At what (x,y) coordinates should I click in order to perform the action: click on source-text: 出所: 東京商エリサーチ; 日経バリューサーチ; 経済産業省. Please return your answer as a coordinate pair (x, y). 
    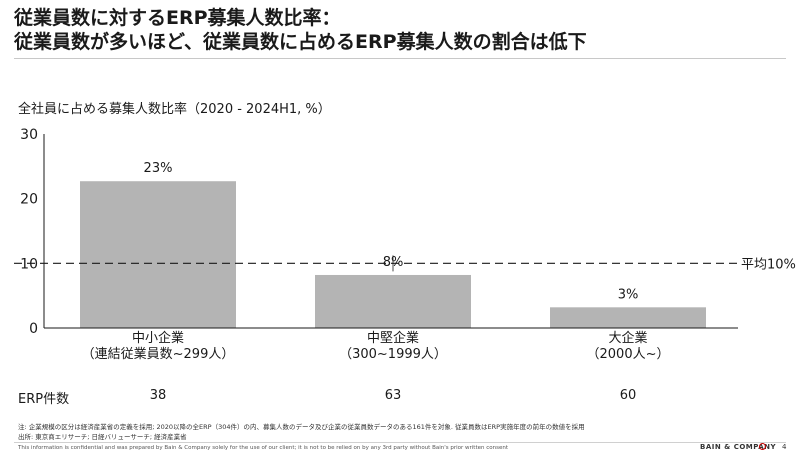
    Looking at the image, I should click on (102, 437).